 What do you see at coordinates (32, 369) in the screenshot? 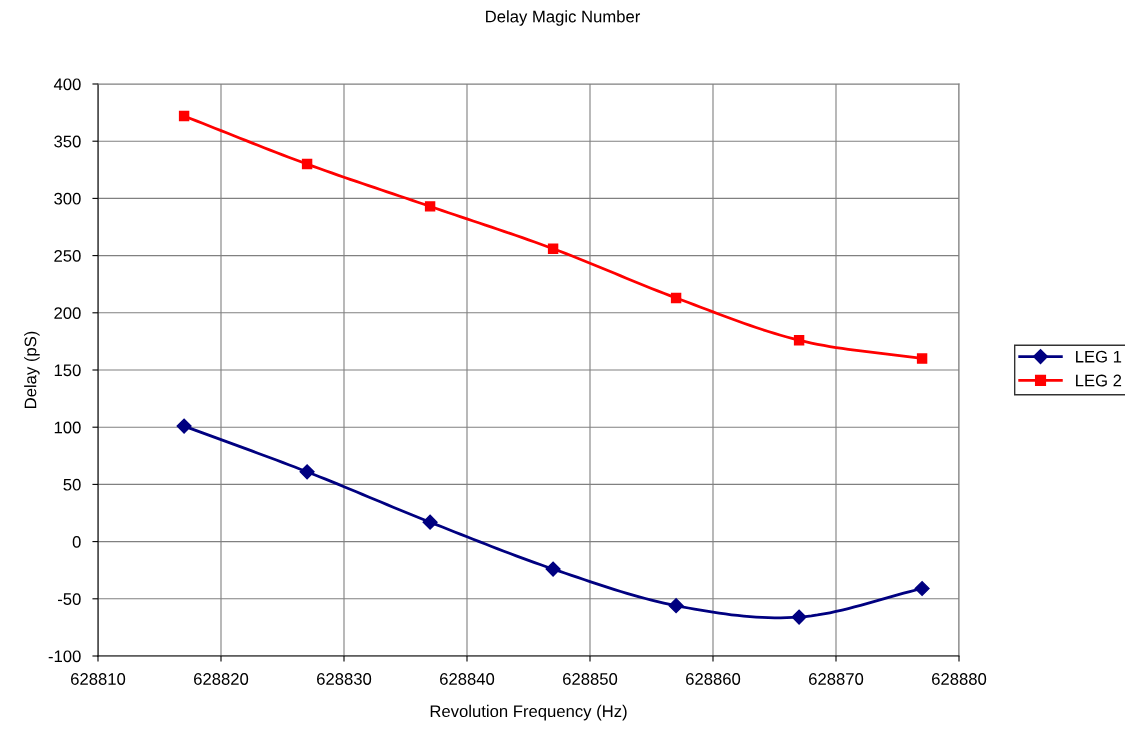
I see `y-axis-title: Delay (pS)` at bounding box center [32, 369].